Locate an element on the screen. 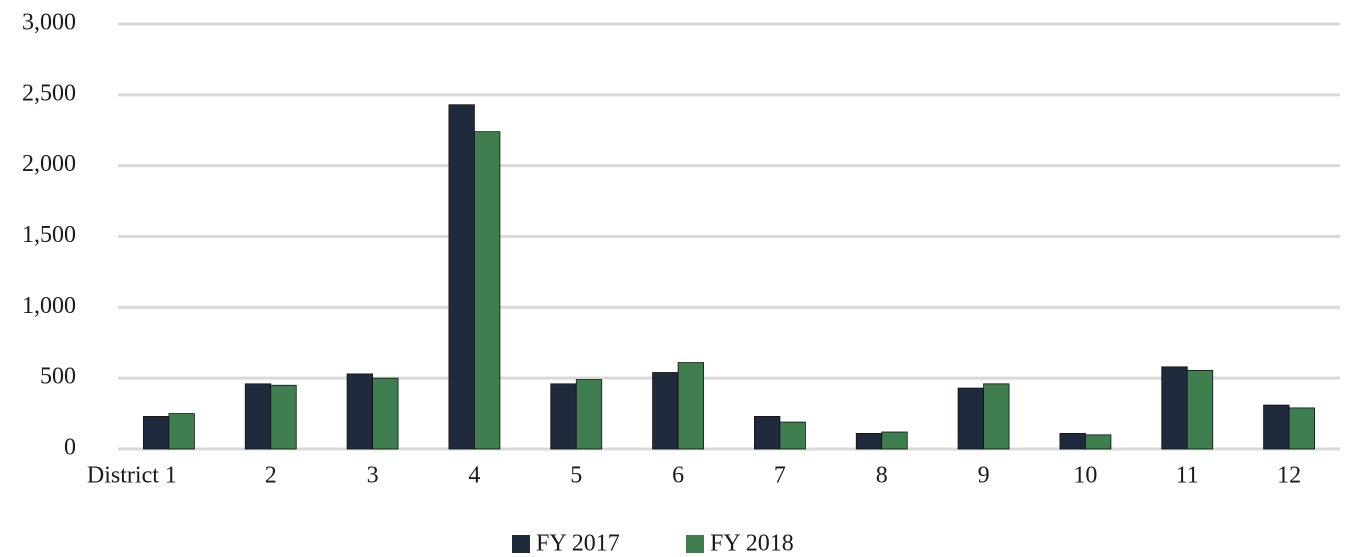  y-tick-label: 1,000 is located at coordinates (49, 306).